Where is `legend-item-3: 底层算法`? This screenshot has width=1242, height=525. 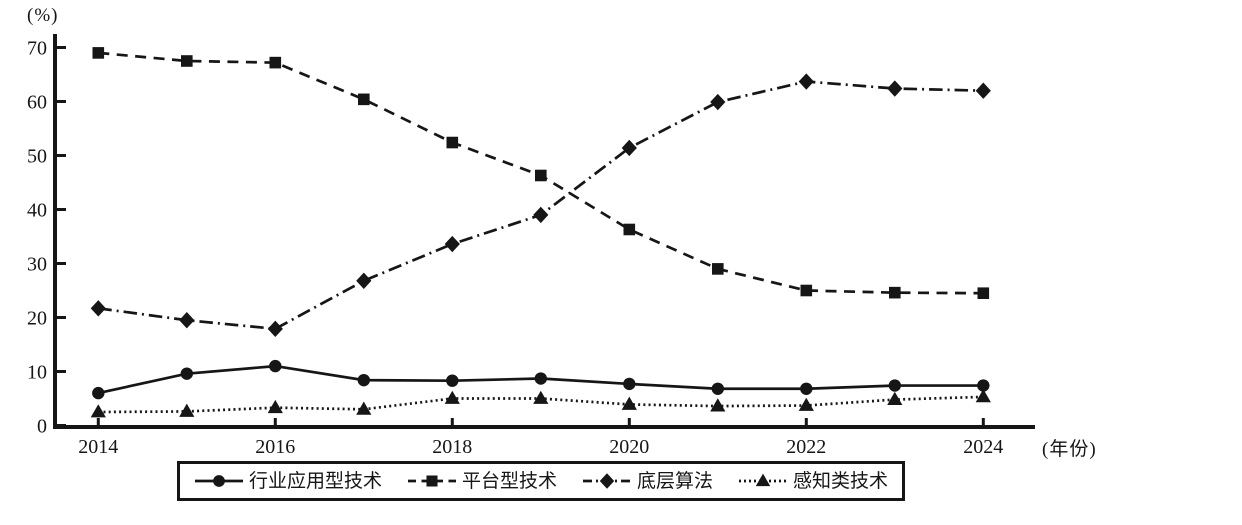
legend-item-3: 底层算法 is located at coordinates (647, 481).